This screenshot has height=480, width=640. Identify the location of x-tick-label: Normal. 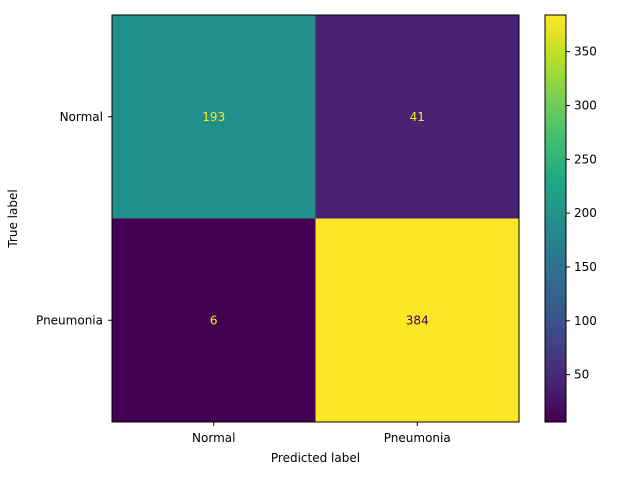
(213, 438).